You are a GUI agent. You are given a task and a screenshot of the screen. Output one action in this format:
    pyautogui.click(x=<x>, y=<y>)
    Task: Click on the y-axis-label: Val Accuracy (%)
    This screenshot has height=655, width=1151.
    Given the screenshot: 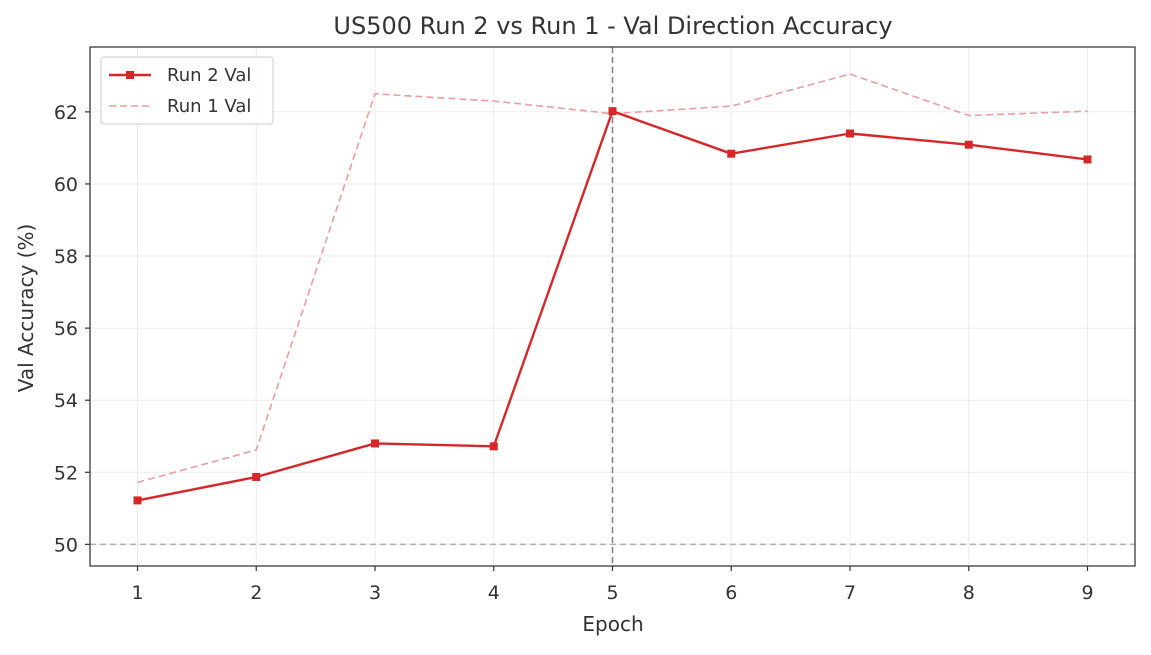 What is the action you would take?
    pyautogui.click(x=26, y=308)
    